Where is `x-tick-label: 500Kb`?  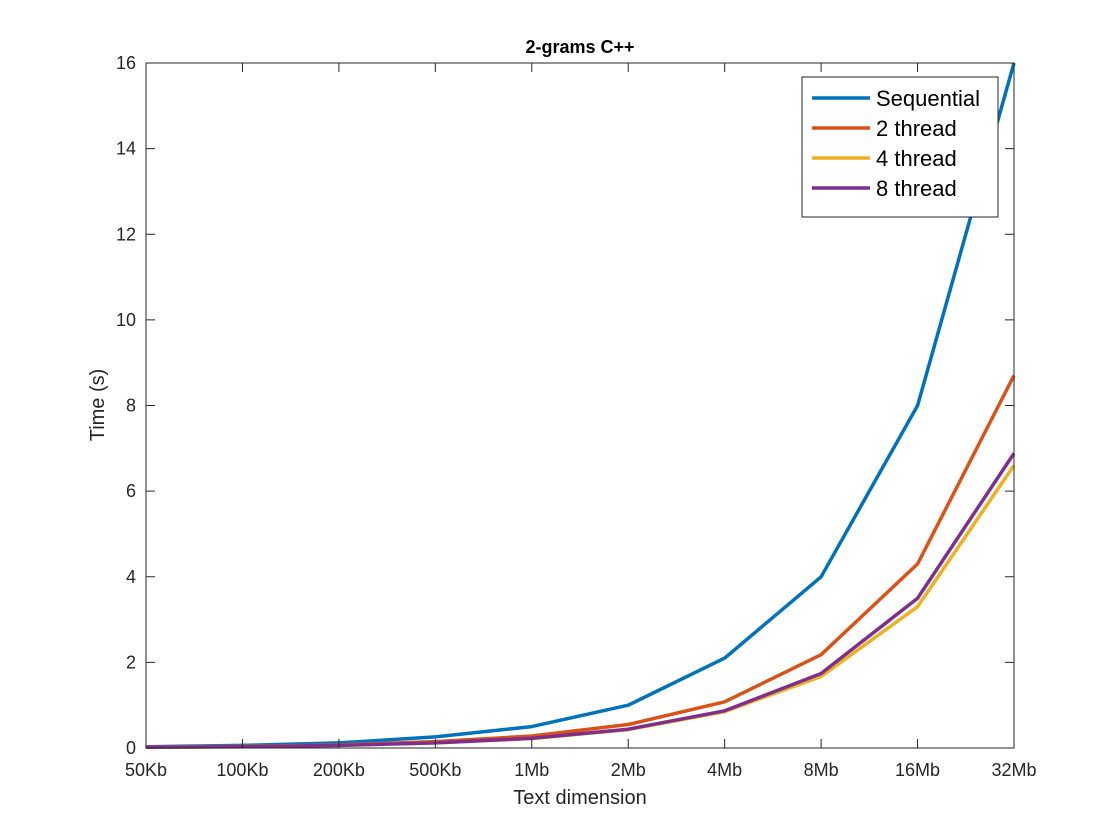 x-tick-label: 500Kb is located at coordinates (435, 770).